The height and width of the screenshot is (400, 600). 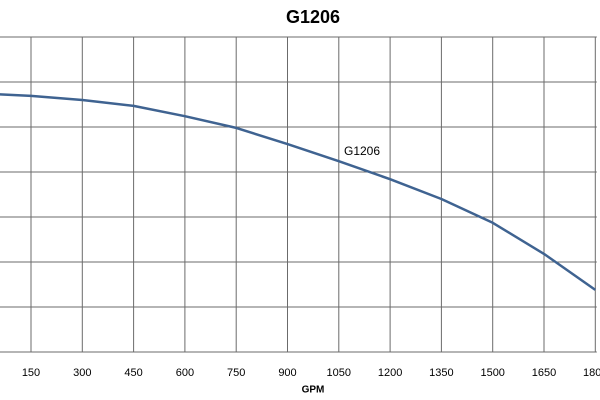 What do you see at coordinates (390, 373) in the screenshot?
I see `x-tick-label: 1200` at bounding box center [390, 373].